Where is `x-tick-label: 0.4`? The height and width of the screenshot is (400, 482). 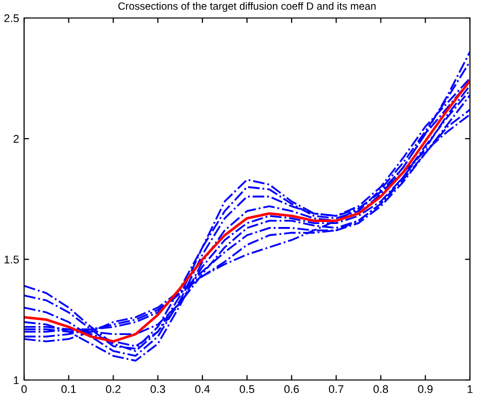
x-tick-label: 0.4 is located at coordinates (202, 389).